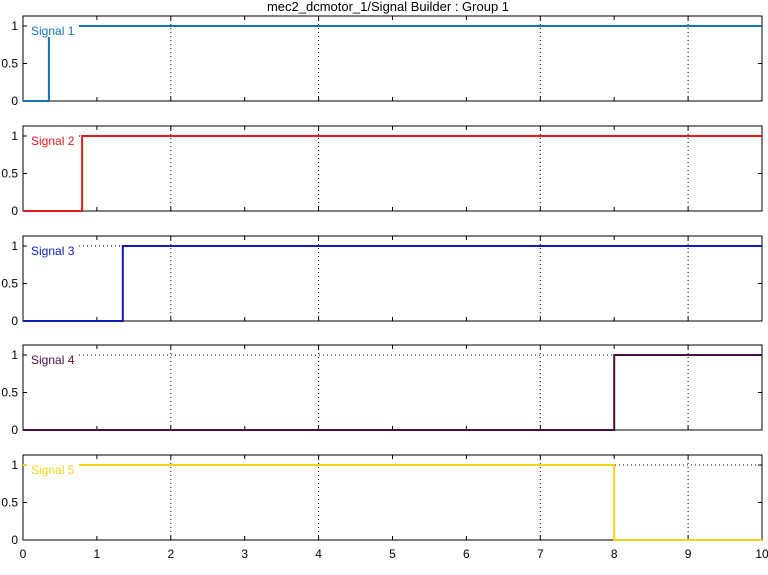 Image resolution: width=768 pixels, height=575 pixels. Describe the element at coordinates (761, 554) in the screenshot. I see `x-tick-label: 10` at that location.